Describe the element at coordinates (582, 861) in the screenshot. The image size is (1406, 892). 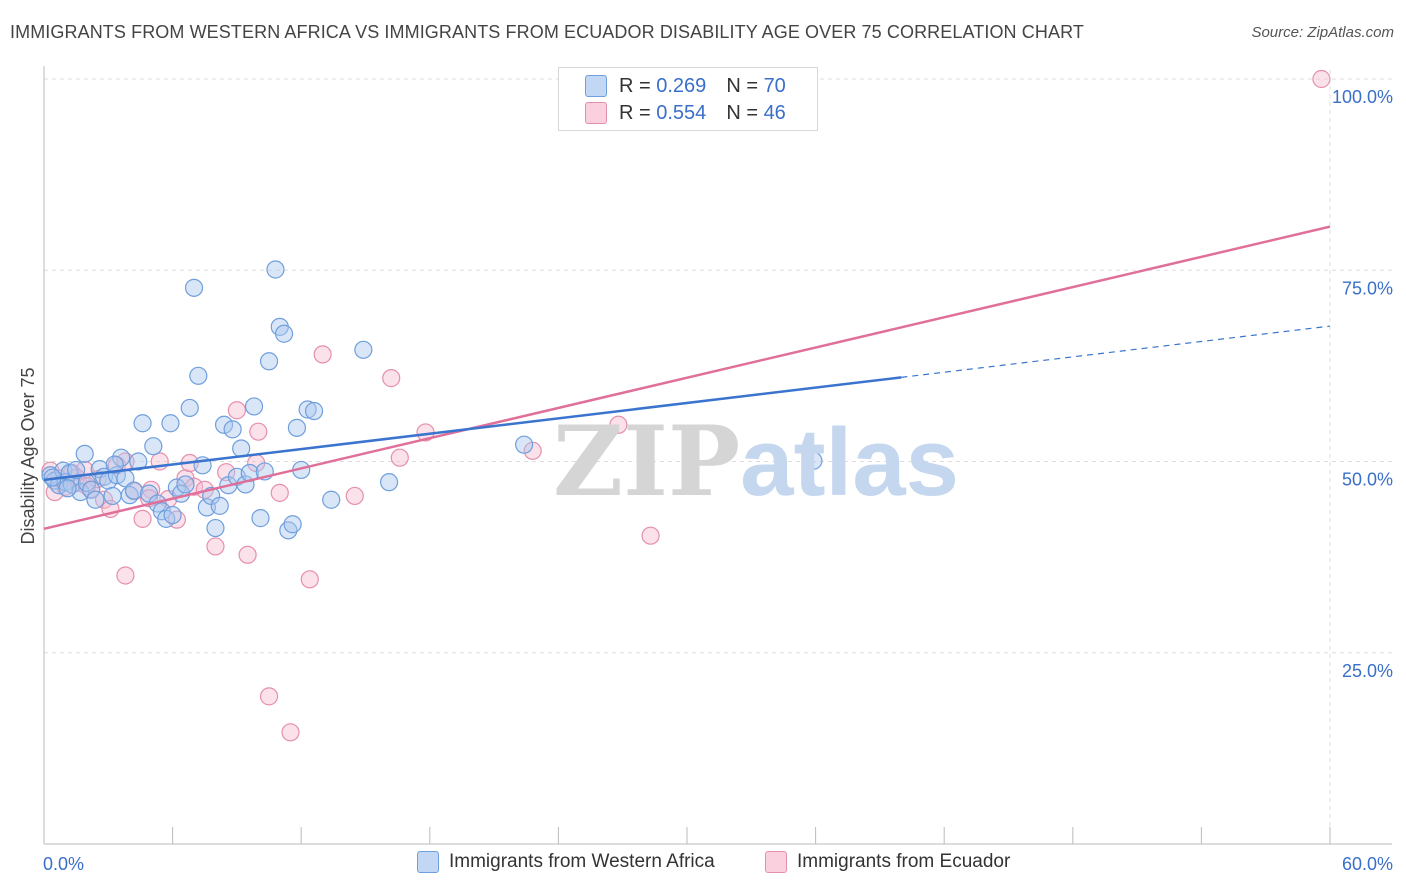
I see `legend-label: Immigrants from Western Africa` at that location.